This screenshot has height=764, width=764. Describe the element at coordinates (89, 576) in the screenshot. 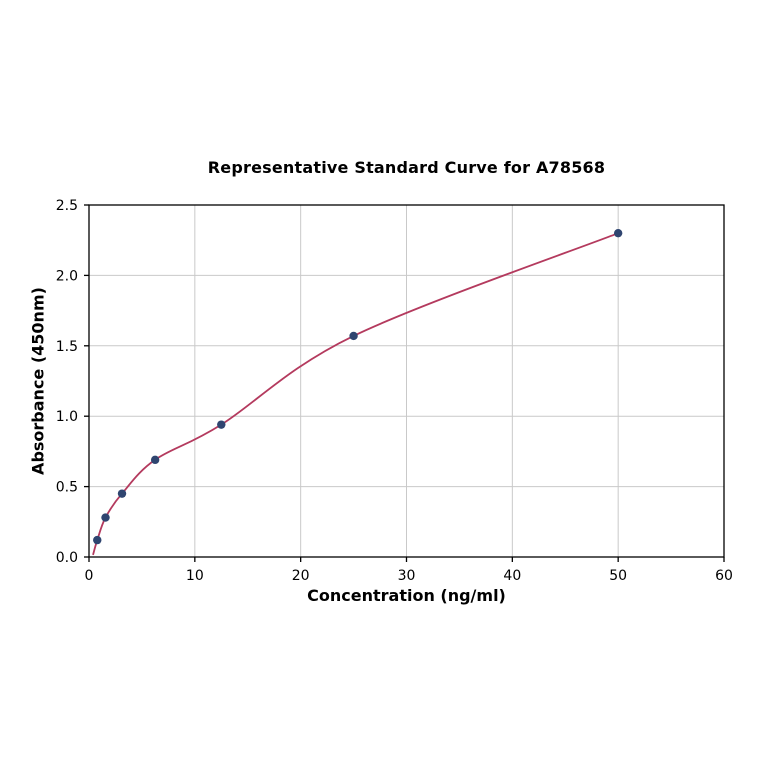

I see `x-tick-label: 0` at that location.